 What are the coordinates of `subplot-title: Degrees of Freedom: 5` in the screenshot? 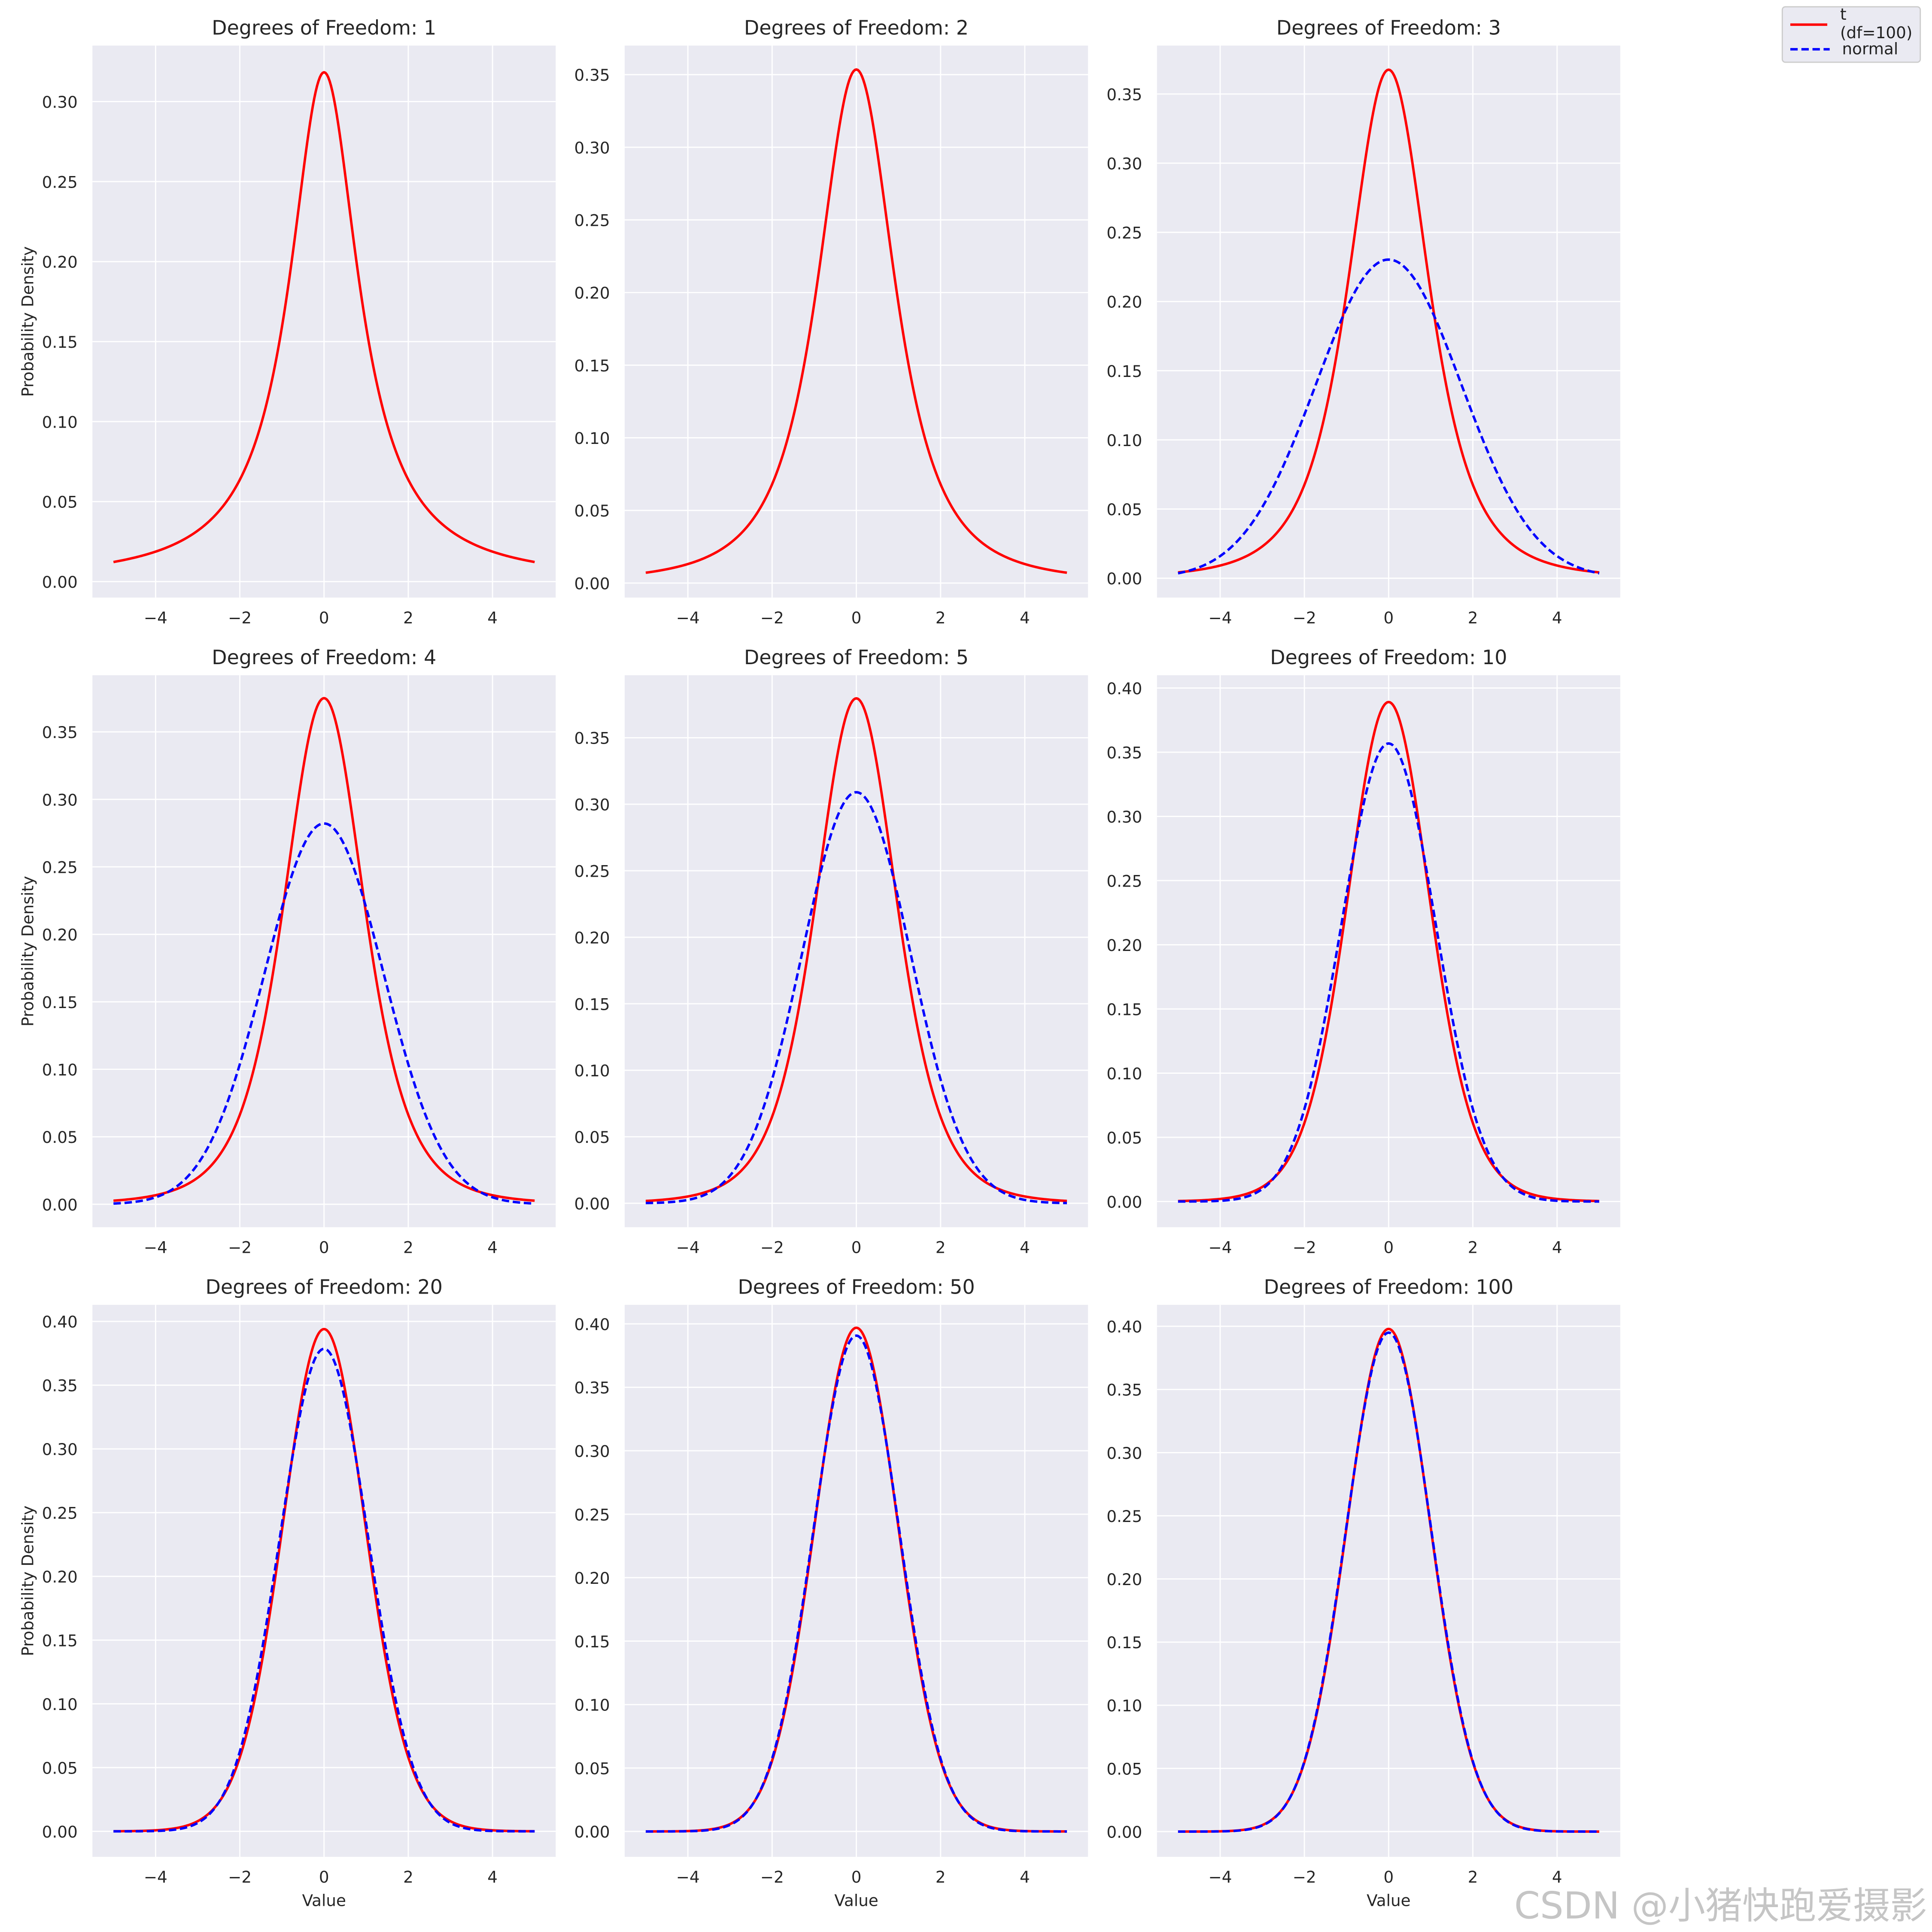 It's located at (856, 658).